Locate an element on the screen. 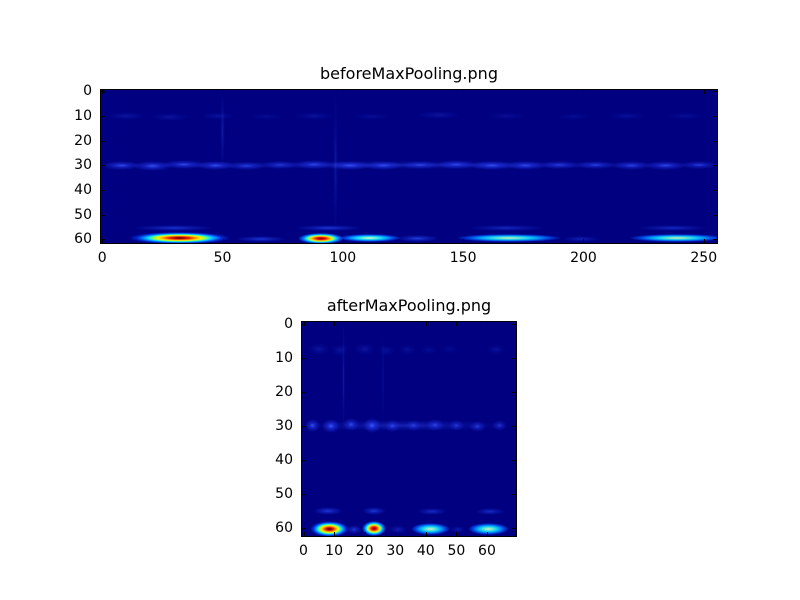 The image size is (800, 600). x-tick-label: 250 is located at coordinates (704, 258).